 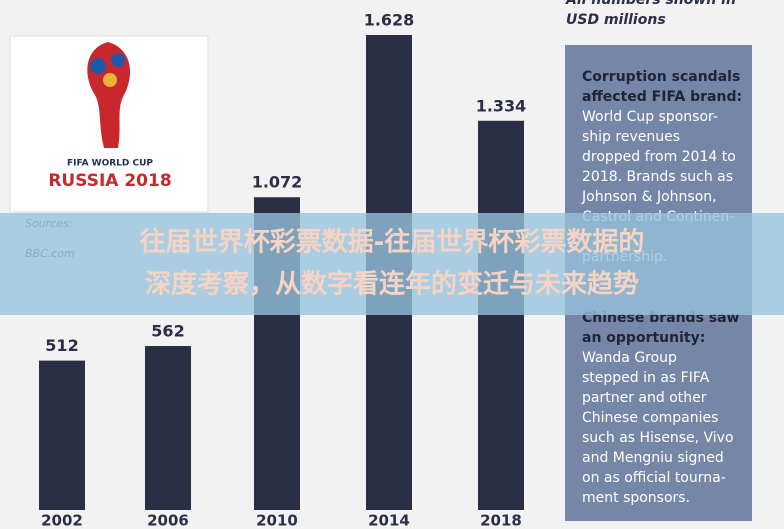 What do you see at coordinates (389, 520) in the screenshot?
I see `x-tick-label: 2014` at bounding box center [389, 520].